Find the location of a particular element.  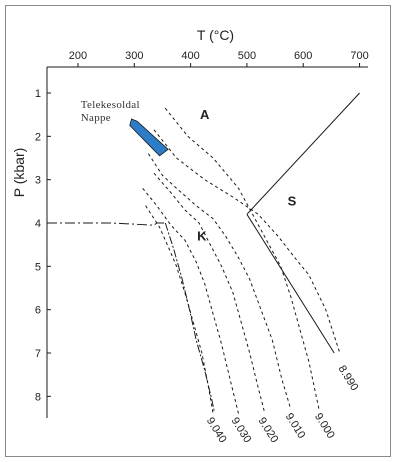

y-tick-label: 5 is located at coordinates (38, 267).